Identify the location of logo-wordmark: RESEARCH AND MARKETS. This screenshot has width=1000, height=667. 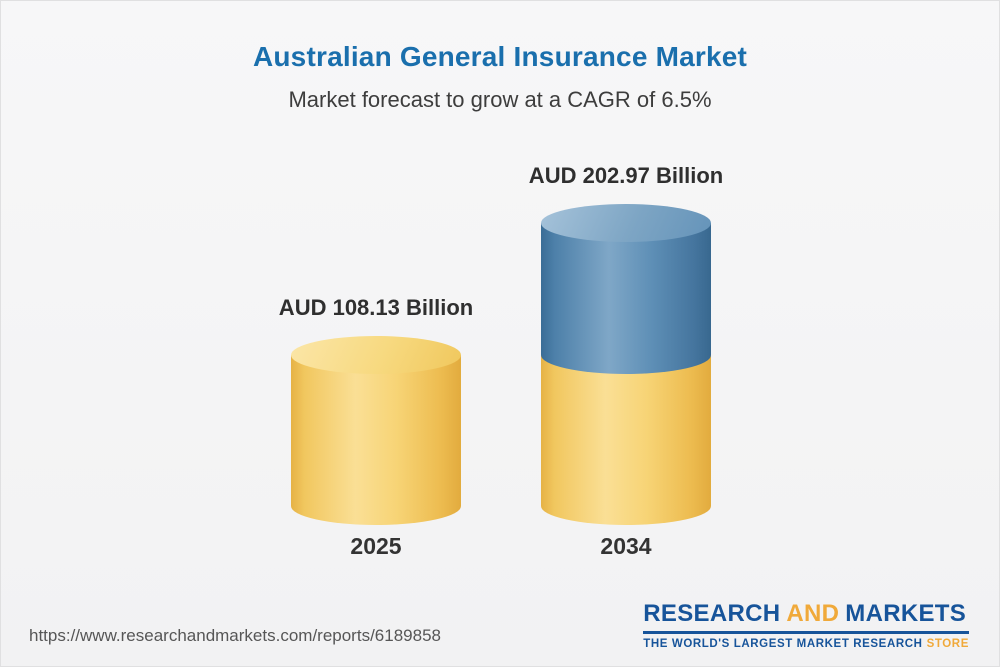
(806, 614).